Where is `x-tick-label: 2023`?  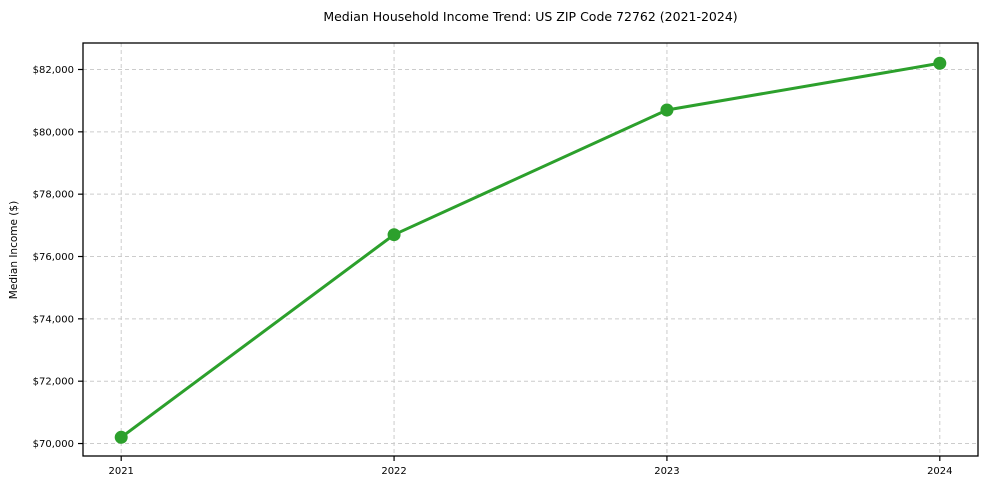
x-tick-label: 2023 is located at coordinates (666, 471).